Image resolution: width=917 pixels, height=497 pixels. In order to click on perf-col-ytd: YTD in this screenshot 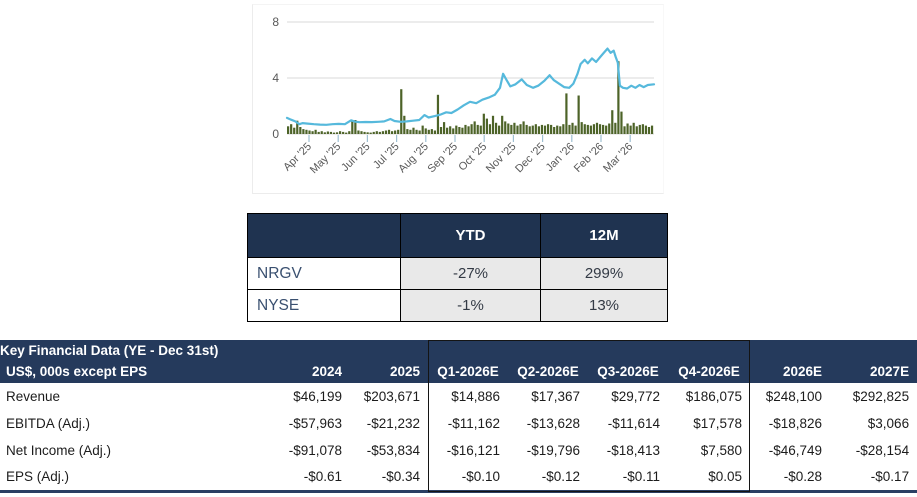, I will do `click(470, 235)`.